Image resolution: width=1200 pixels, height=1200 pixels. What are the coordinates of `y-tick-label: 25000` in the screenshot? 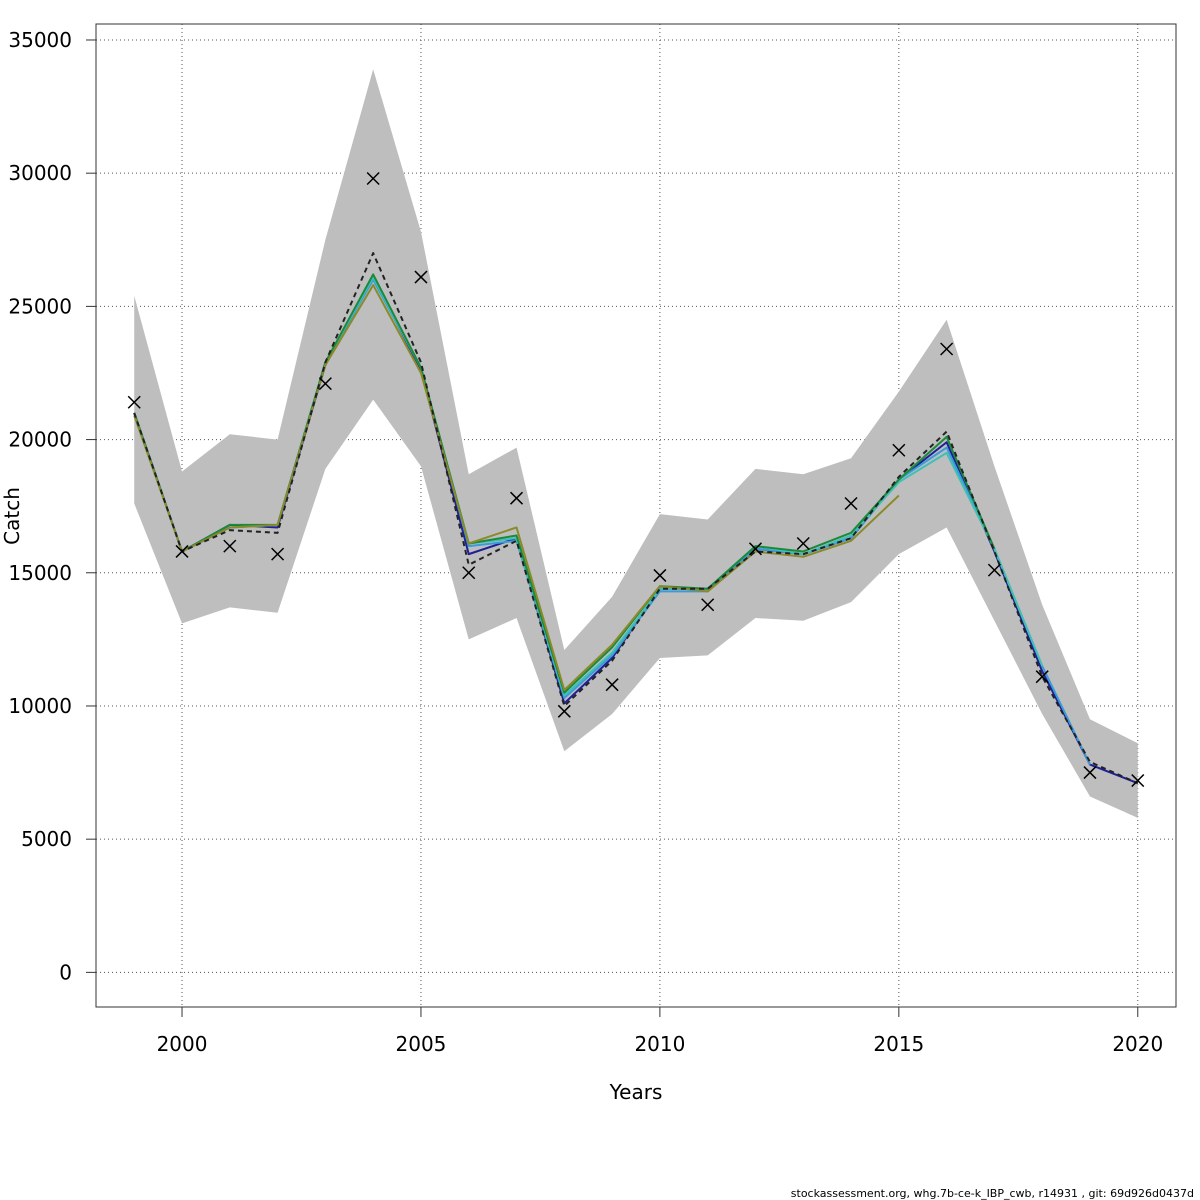 It's located at (40, 306).